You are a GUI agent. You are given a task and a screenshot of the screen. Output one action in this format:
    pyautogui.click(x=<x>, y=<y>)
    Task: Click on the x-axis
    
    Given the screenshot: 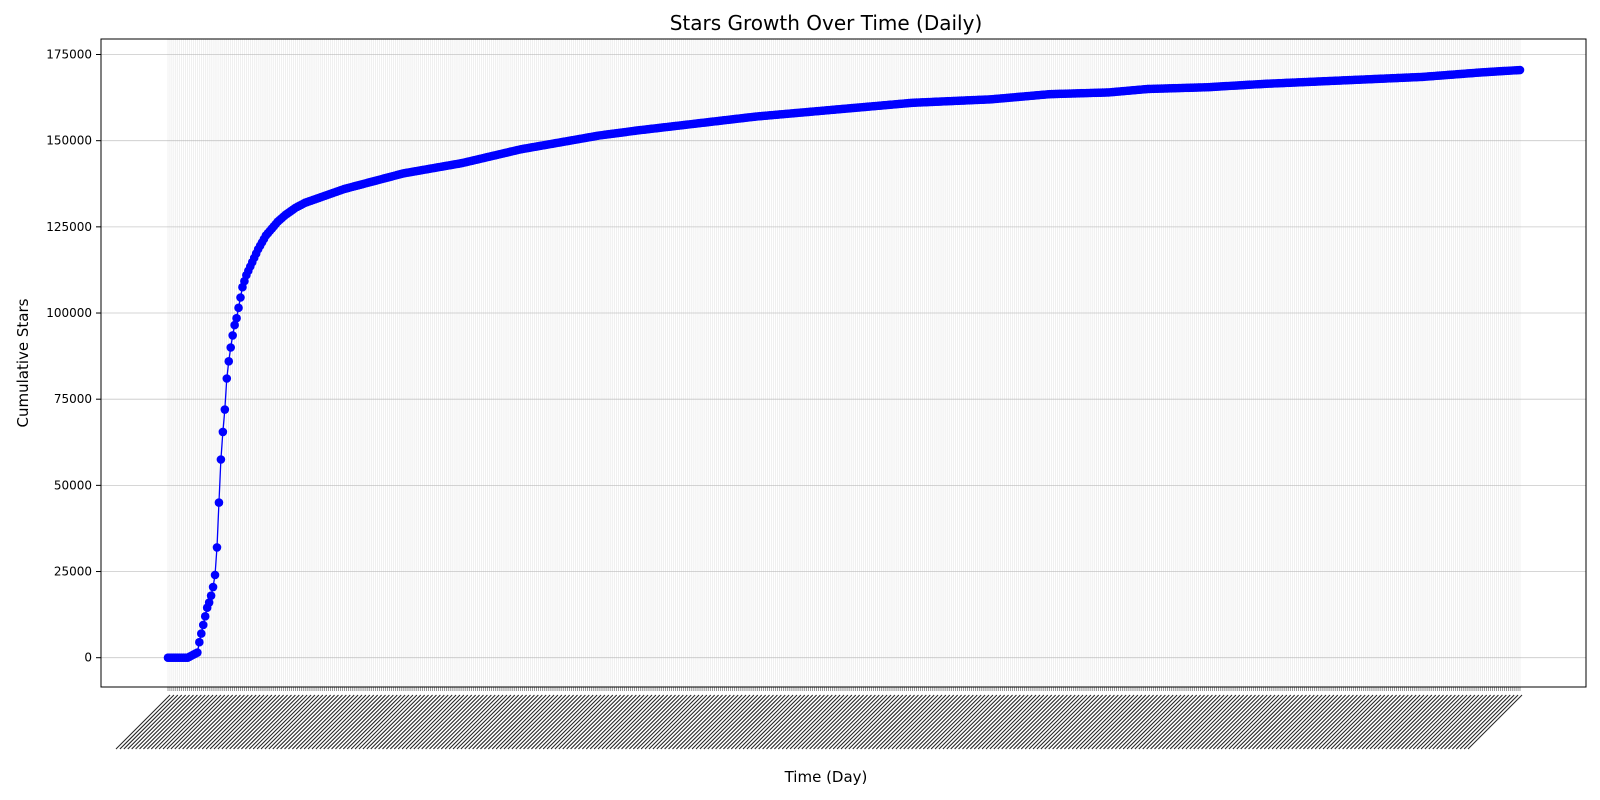 What is the action you would take?
    pyautogui.click(x=844, y=689)
    